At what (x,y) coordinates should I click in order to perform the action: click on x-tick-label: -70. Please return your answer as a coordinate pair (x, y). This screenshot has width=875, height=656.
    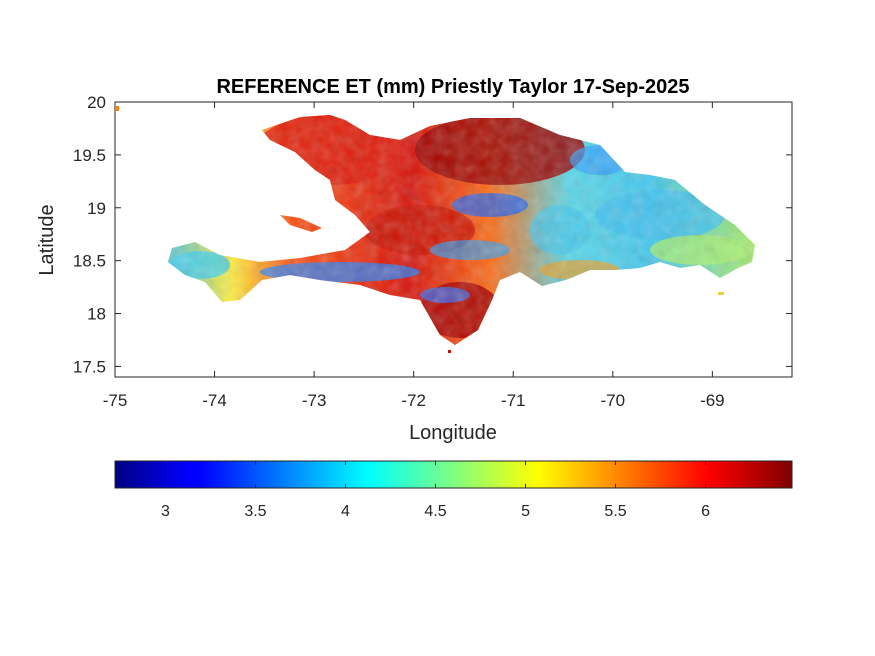
    Looking at the image, I should click on (613, 400).